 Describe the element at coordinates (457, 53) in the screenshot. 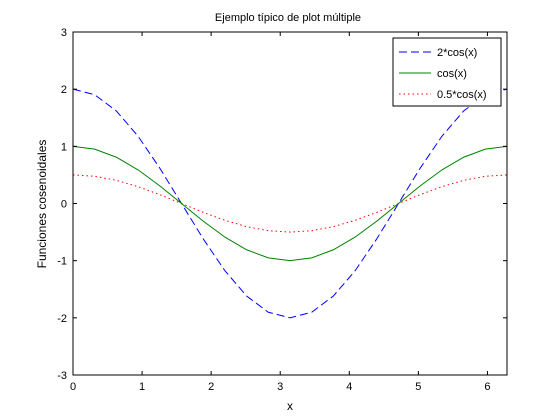

I see `legend-label-1: 2*cos(x)` at that location.